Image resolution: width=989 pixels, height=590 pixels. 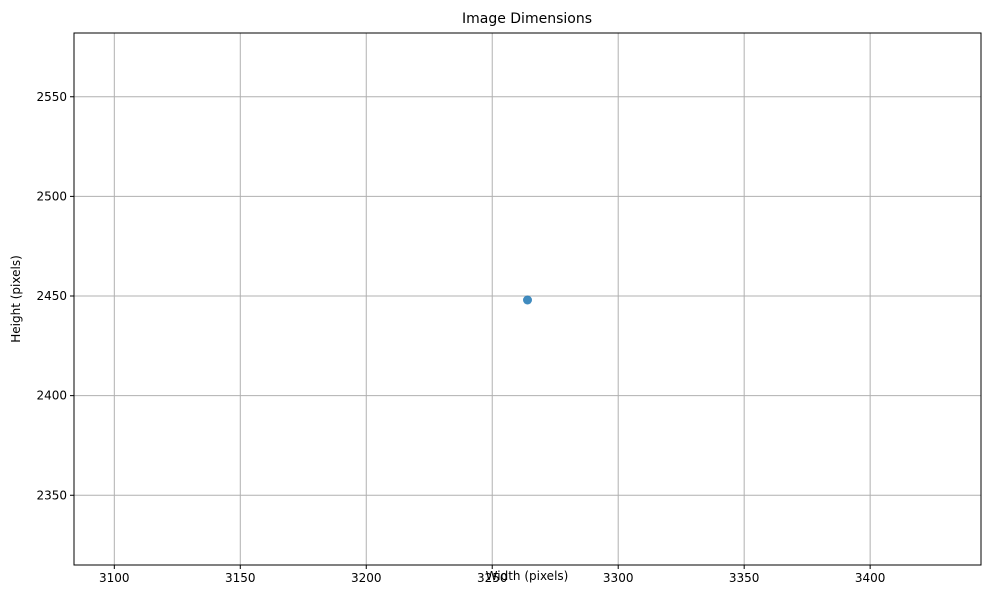 I want to click on chart-title: Image Dimensions, so click(x=527, y=19).